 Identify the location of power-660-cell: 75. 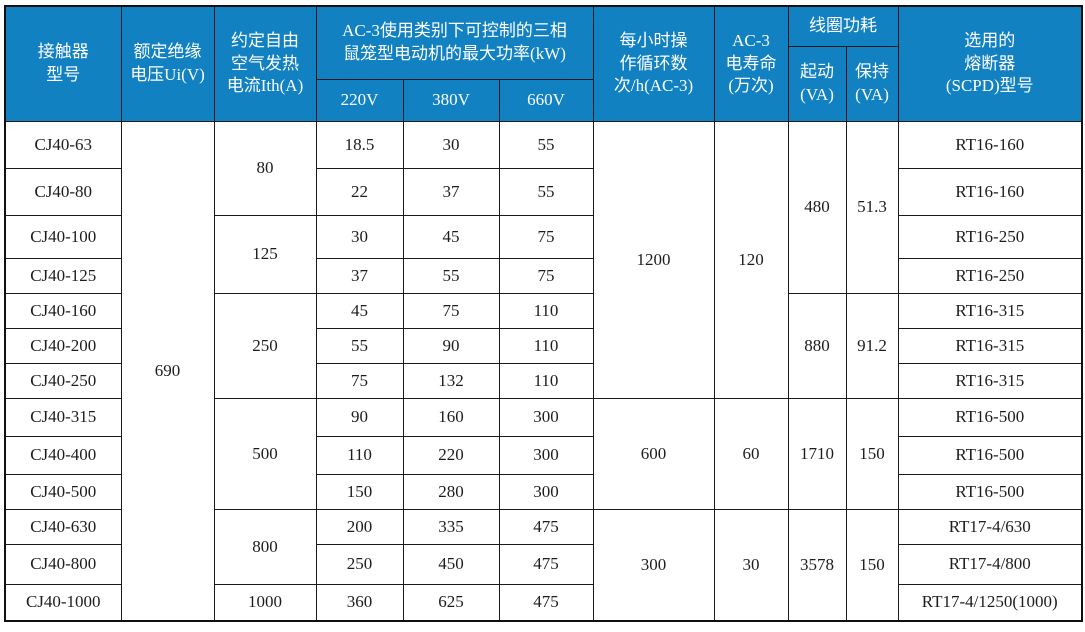
(546, 236).